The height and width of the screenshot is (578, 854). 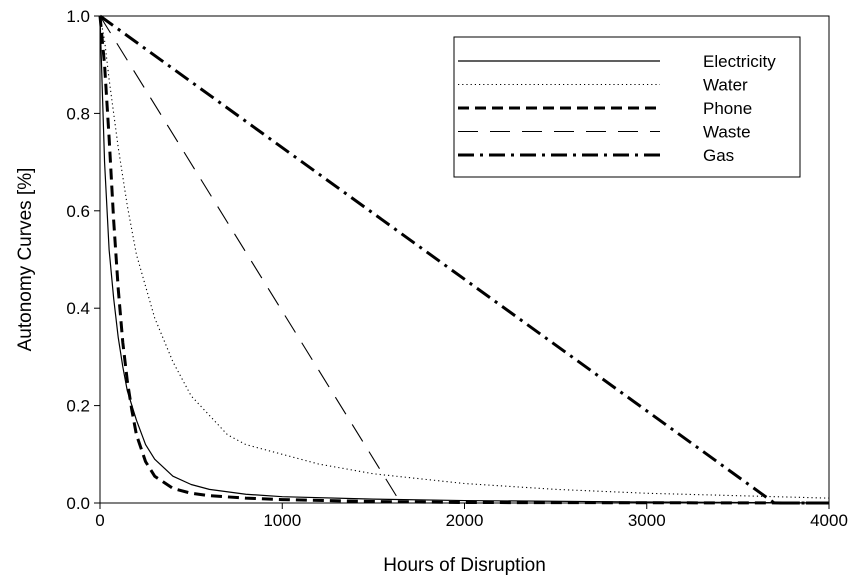 I want to click on y-tick-label: 0.0, so click(x=78, y=503).